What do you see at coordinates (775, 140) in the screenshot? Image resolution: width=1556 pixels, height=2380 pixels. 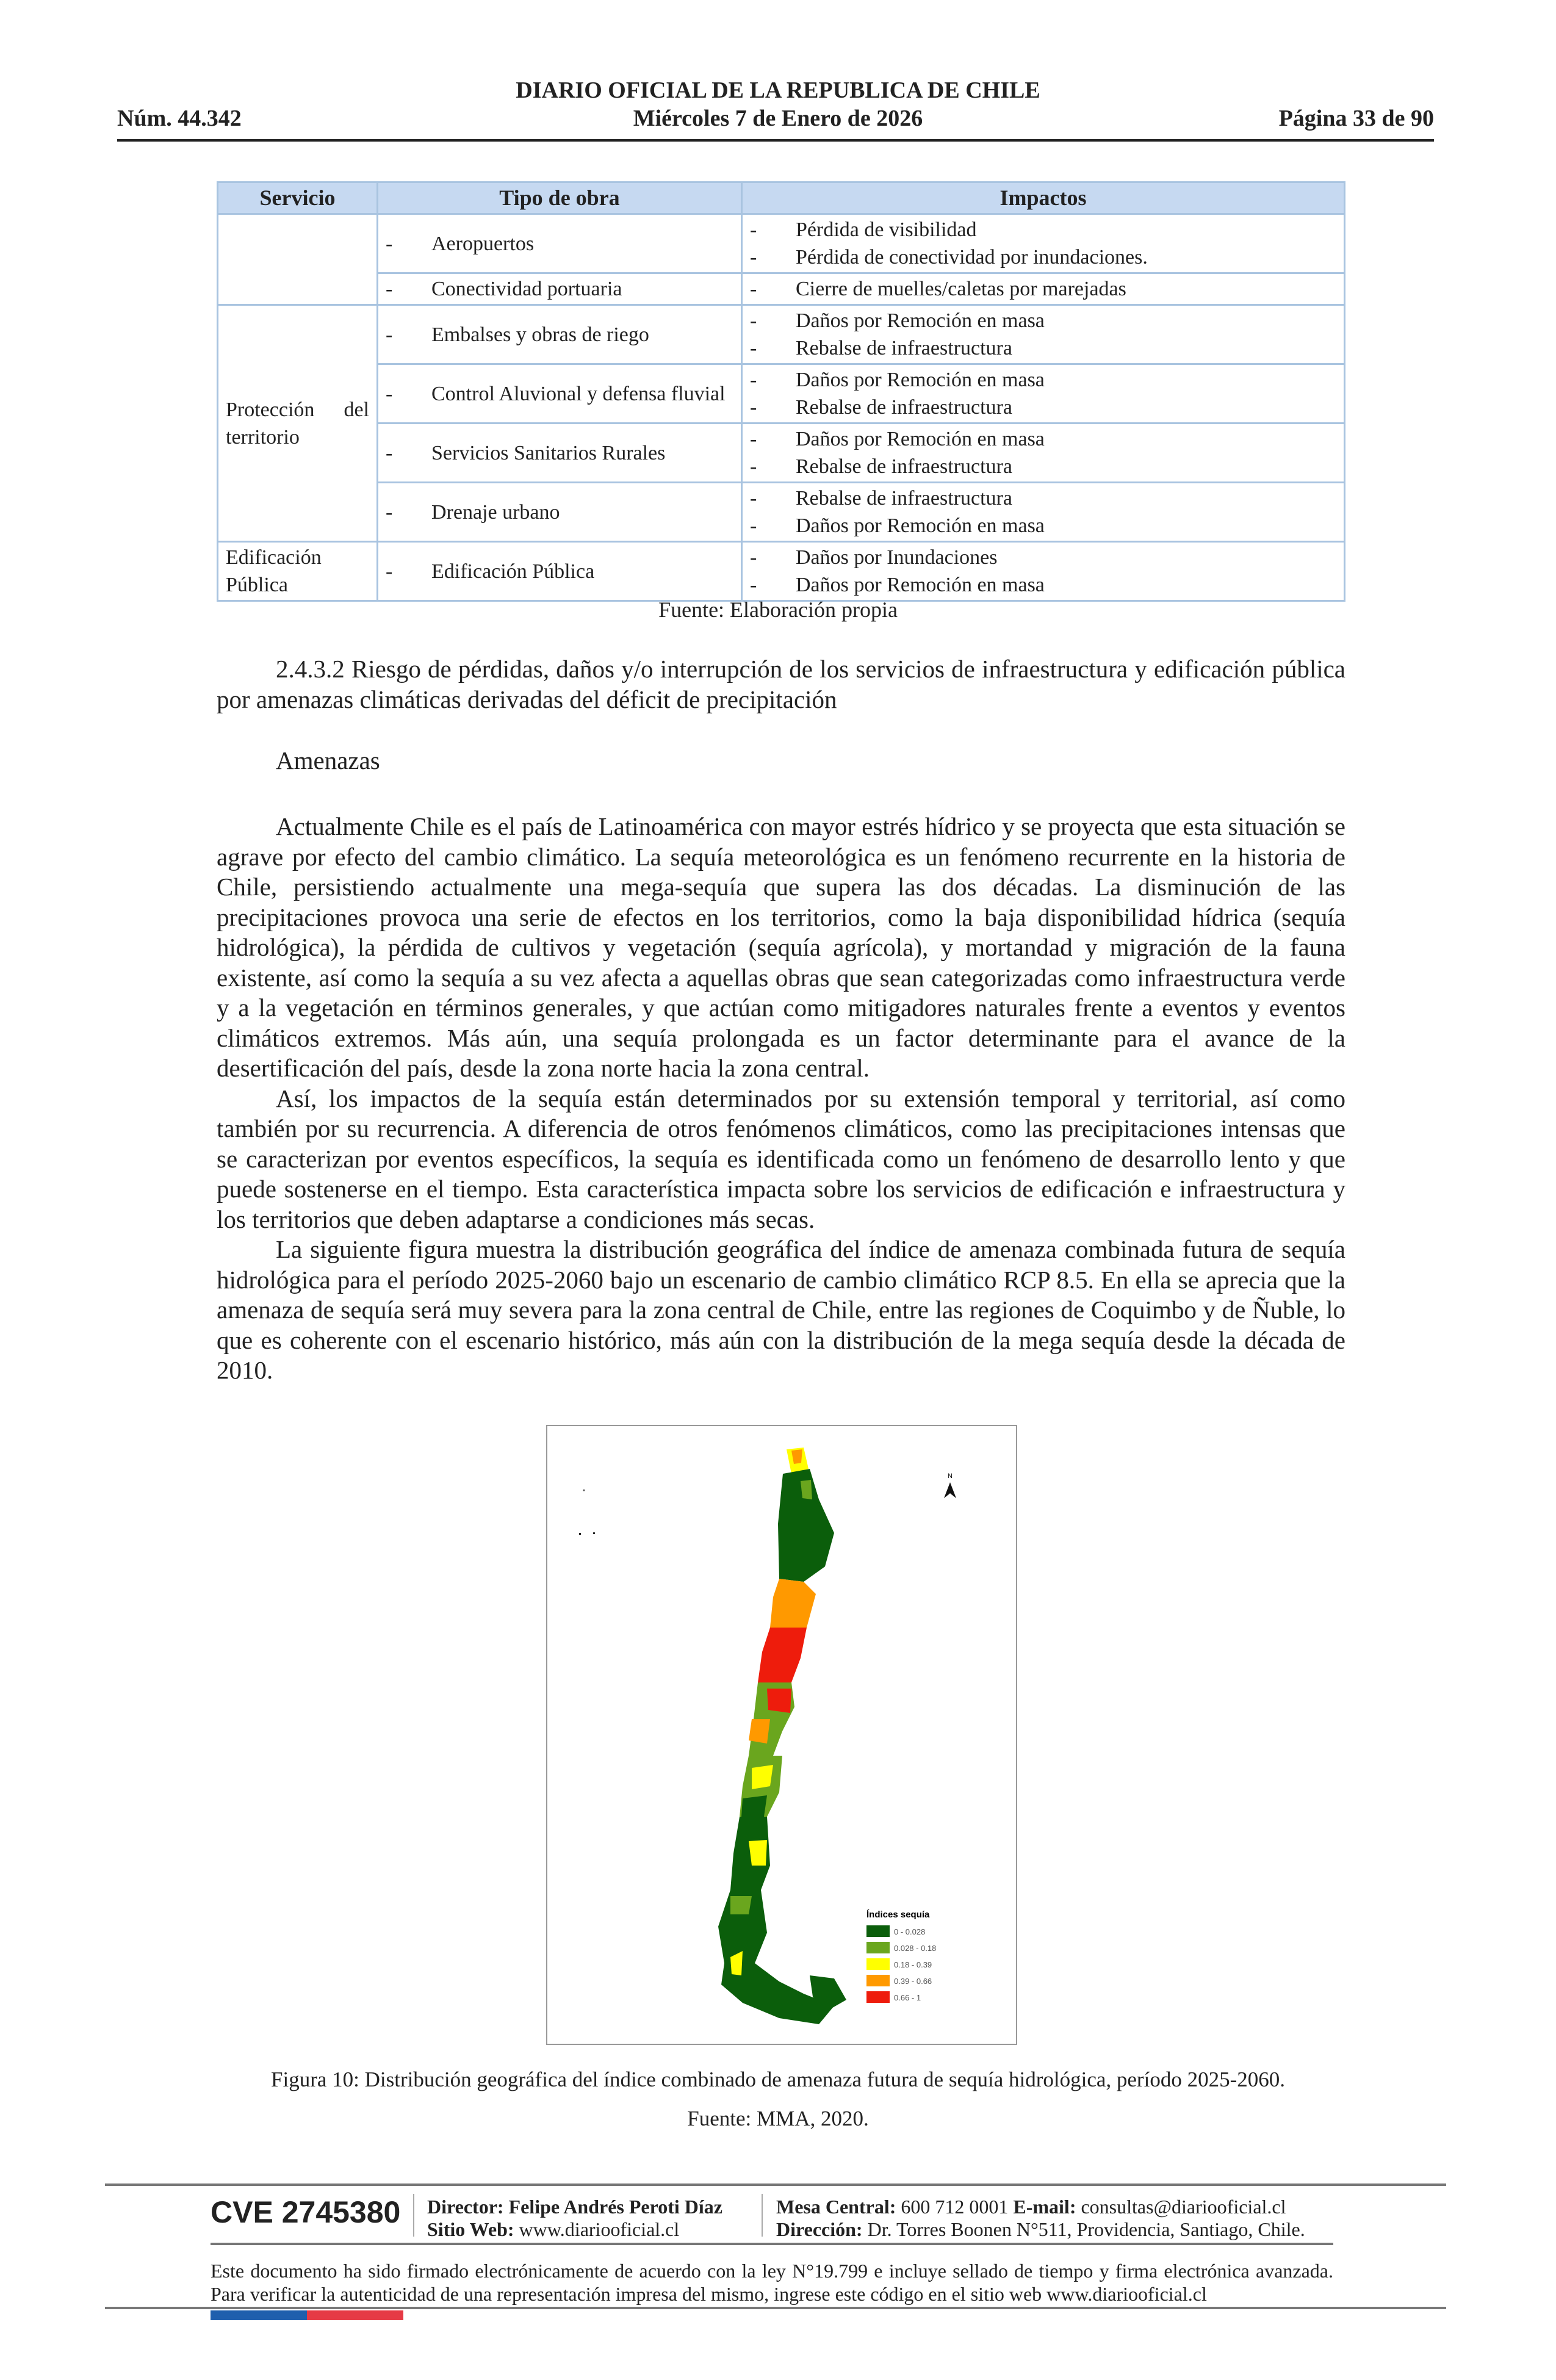 I see `header-divider` at bounding box center [775, 140].